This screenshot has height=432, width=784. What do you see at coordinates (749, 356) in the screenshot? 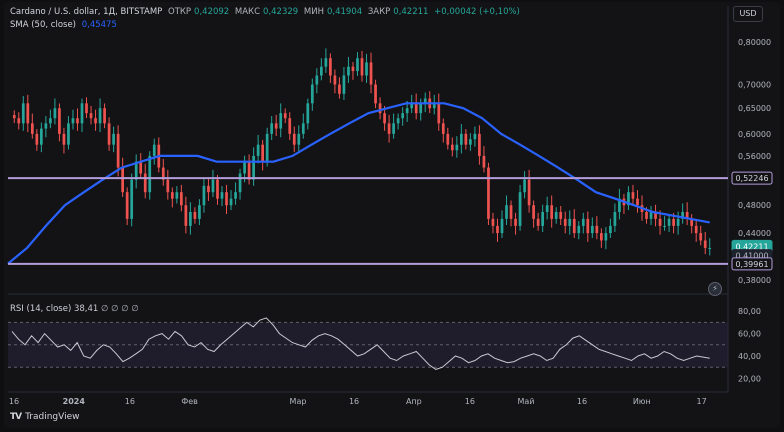
I see `rsi-axis-tick: 40,00` at bounding box center [749, 356].